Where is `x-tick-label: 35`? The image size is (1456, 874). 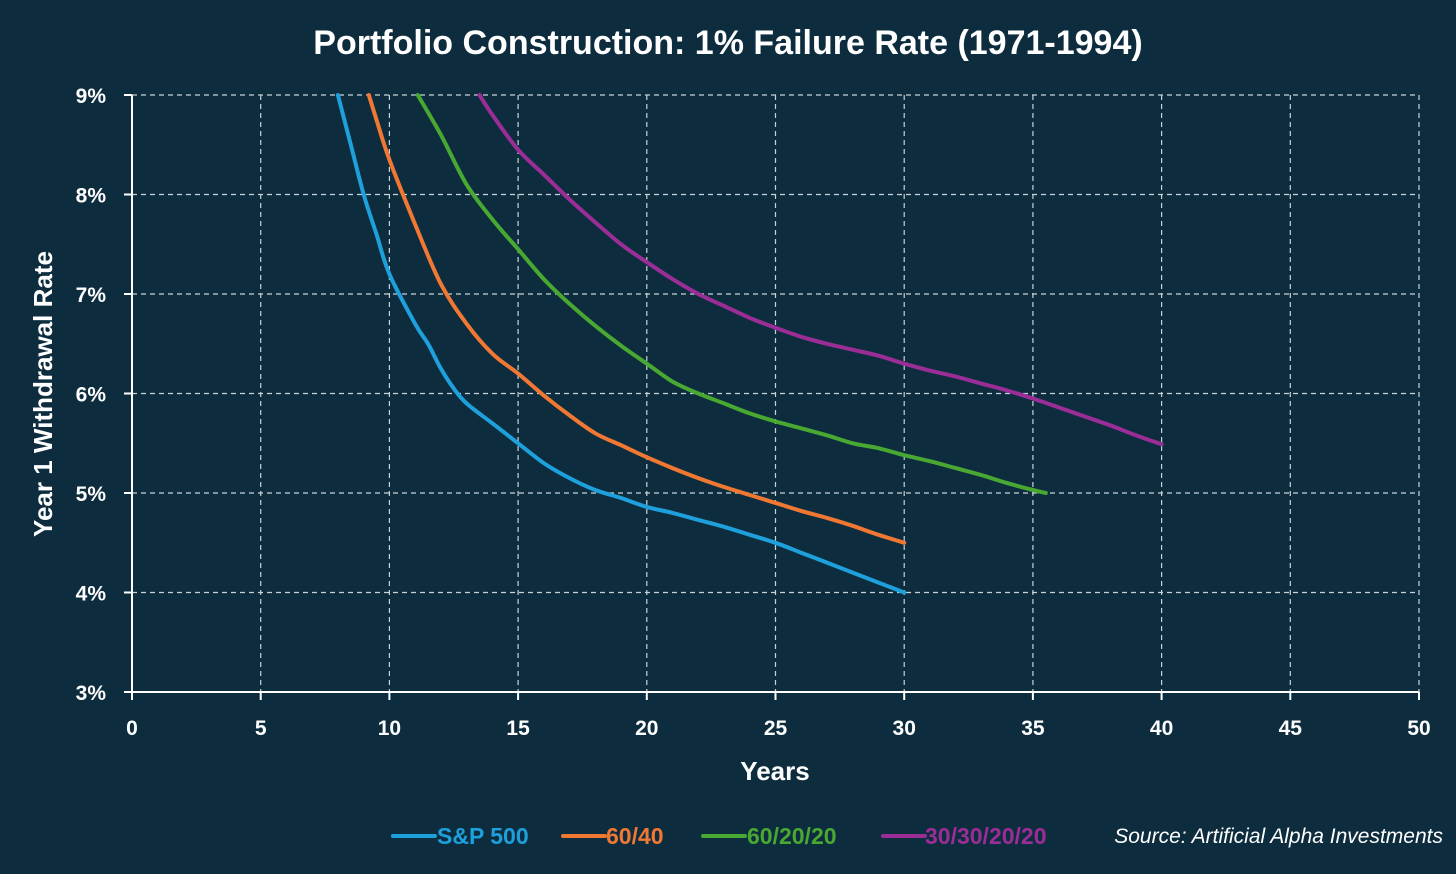 x-tick-label: 35 is located at coordinates (1033, 728).